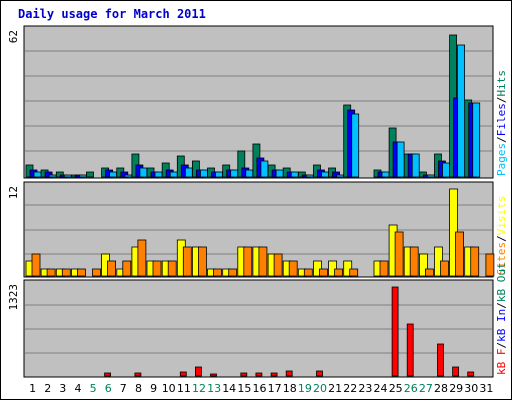 The height and width of the screenshot is (400, 512). What do you see at coordinates (78, 388) in the screenshot?
I see `x-tick-label-day-4: 4` at bounding box center [78, 388].